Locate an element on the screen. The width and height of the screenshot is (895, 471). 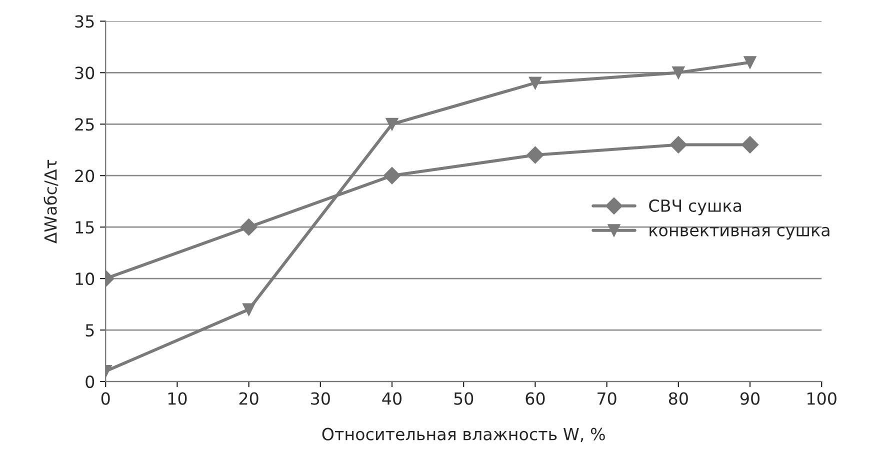
x-tick-label: 70 is located at coordinates (607, 398).